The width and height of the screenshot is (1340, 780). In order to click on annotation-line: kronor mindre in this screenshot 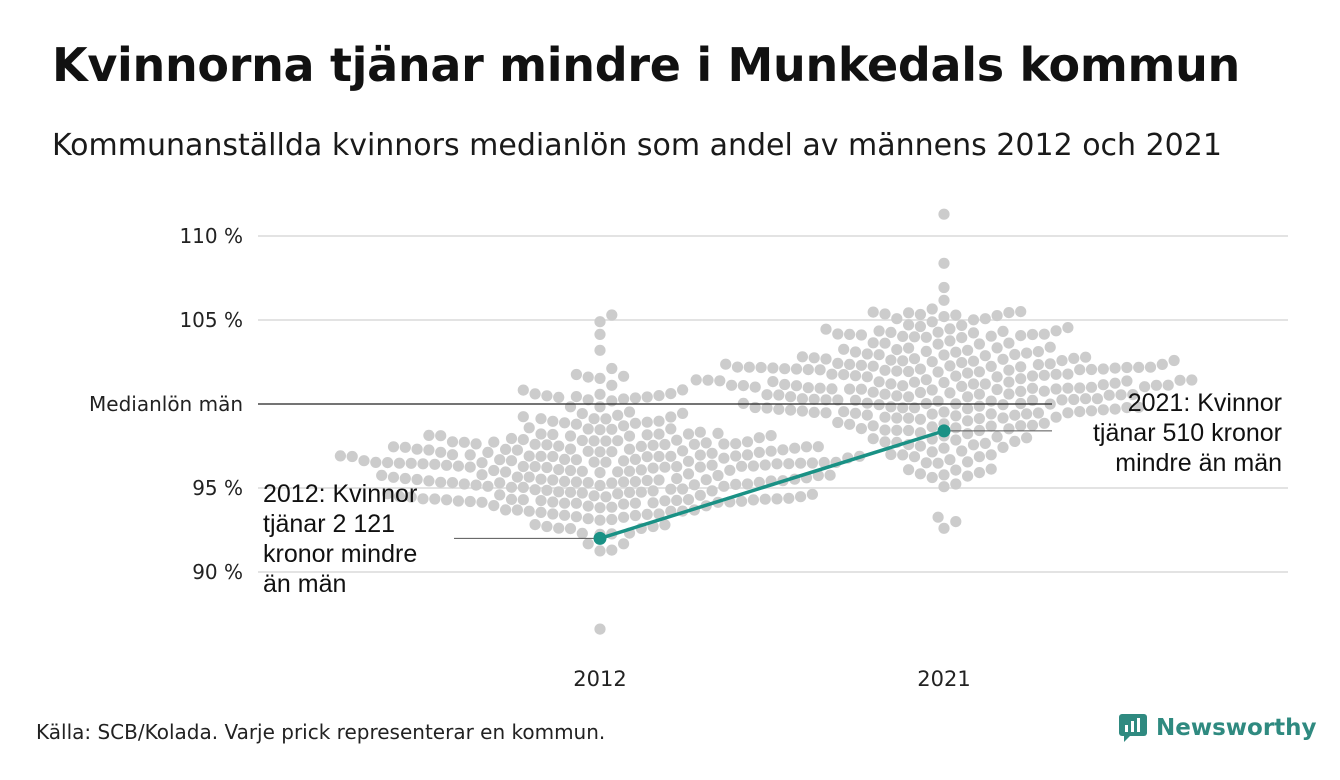, I will do `click(340, 554)`.